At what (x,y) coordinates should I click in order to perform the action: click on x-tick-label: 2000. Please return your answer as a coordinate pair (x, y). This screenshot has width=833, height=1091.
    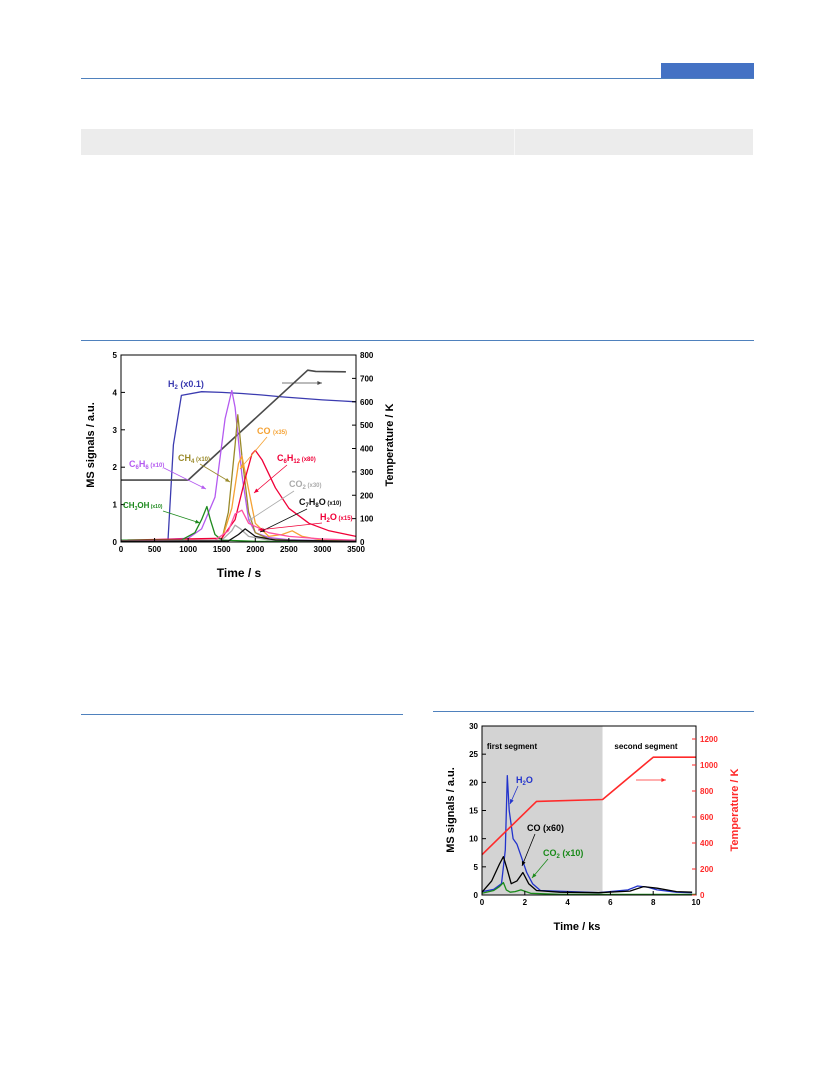
    Looking at the image, I should click on (255, 549).